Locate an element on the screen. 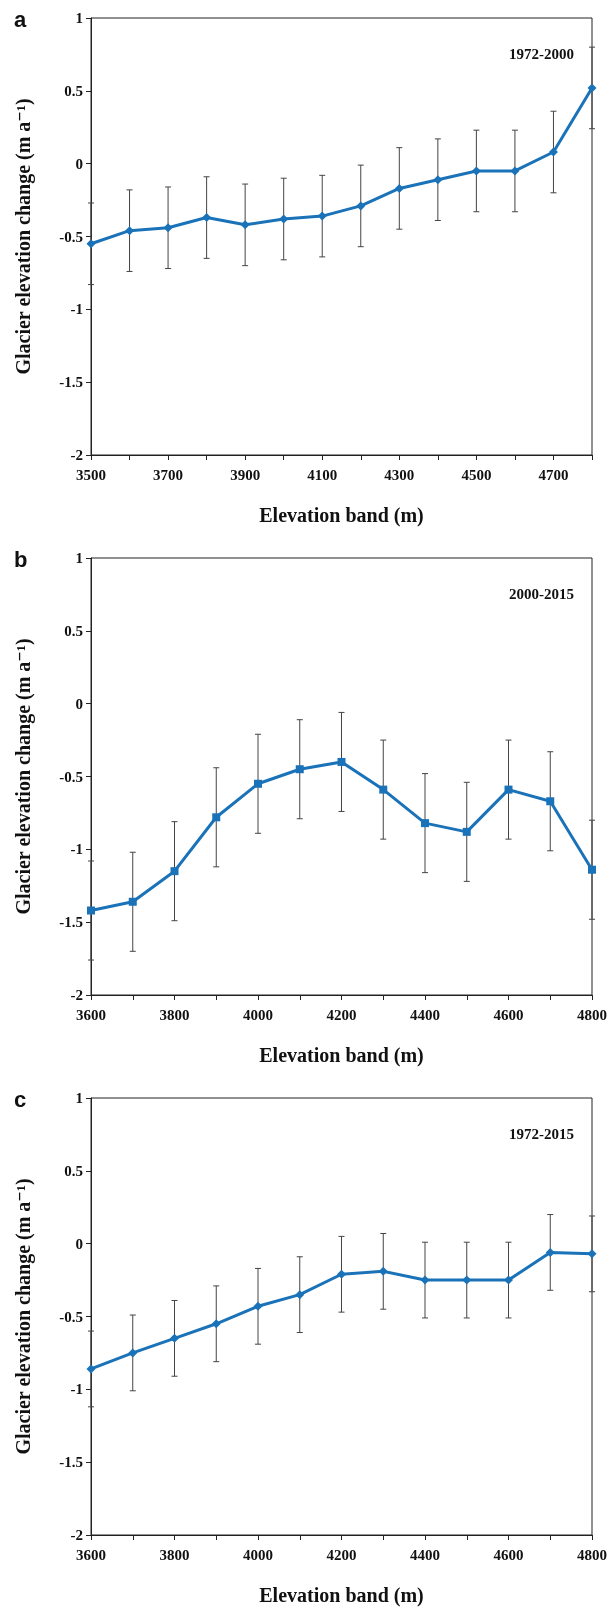 The width and height of the screenshot is (614, 1622). chart-title: c is located at coordinates (20, 1099).